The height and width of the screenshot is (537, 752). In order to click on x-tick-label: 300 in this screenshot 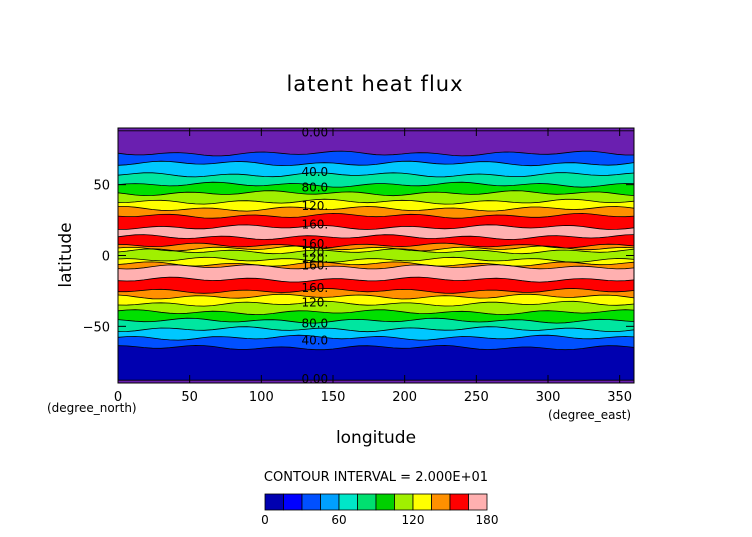, I will do `click(548, 397)`.